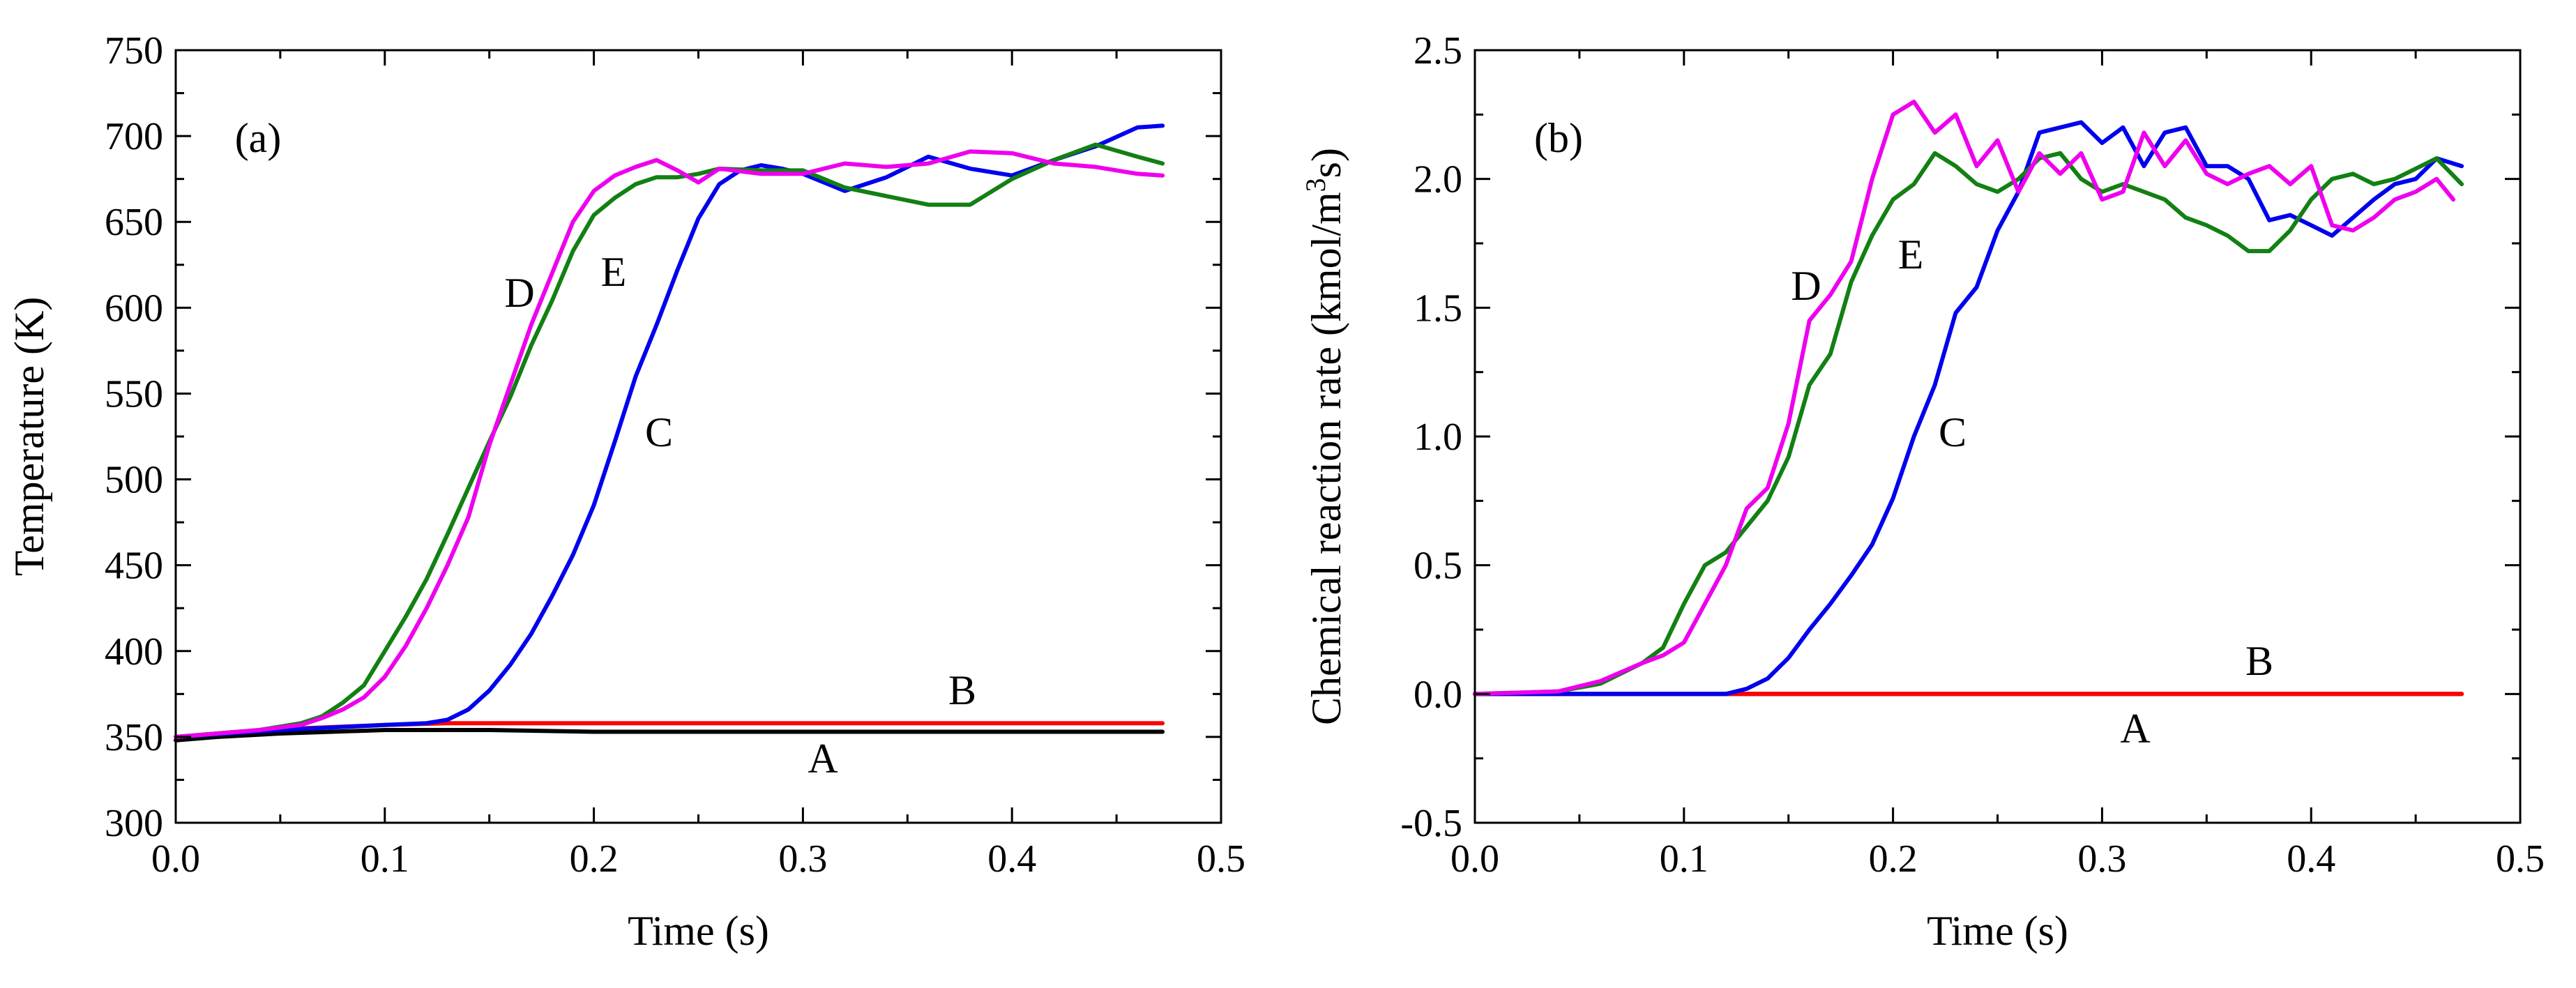 This screenshot has height=988, width=2576. I want to click on y-axis-title: Temperature (K), so click(29, 437).